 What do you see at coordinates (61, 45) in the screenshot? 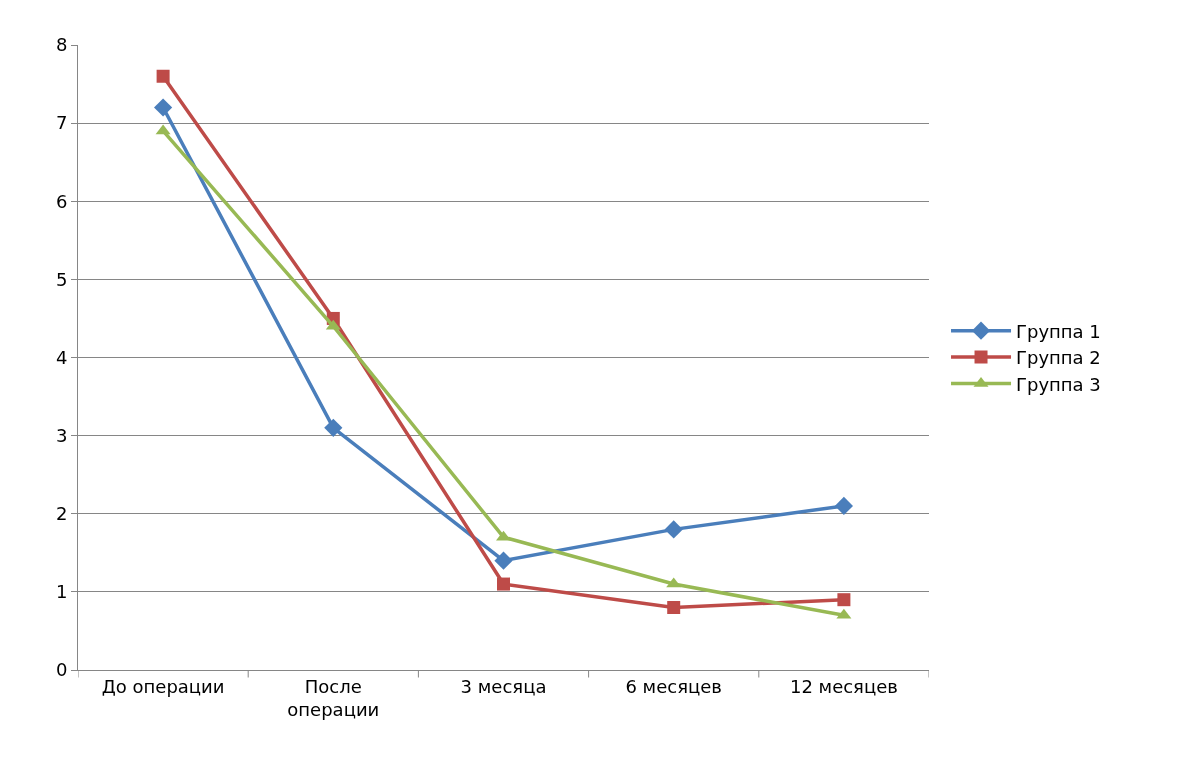
I see `y-tick-label: 8` at bounding box center [61, 45].